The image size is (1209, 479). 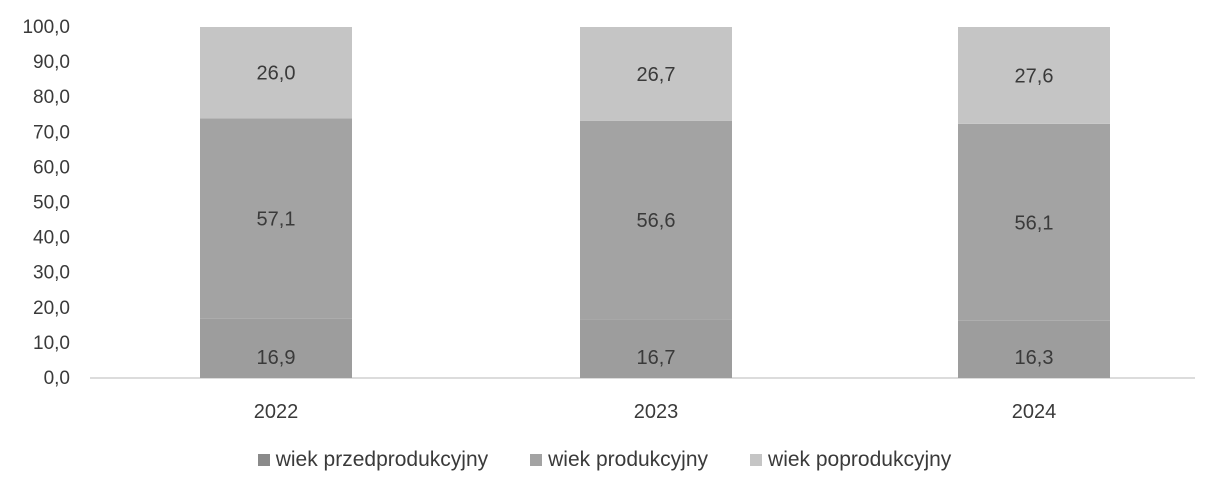 I want to click on legend-label-poprodukcyjny: wiek poprodukcyjny, so click(x=860, y=459).